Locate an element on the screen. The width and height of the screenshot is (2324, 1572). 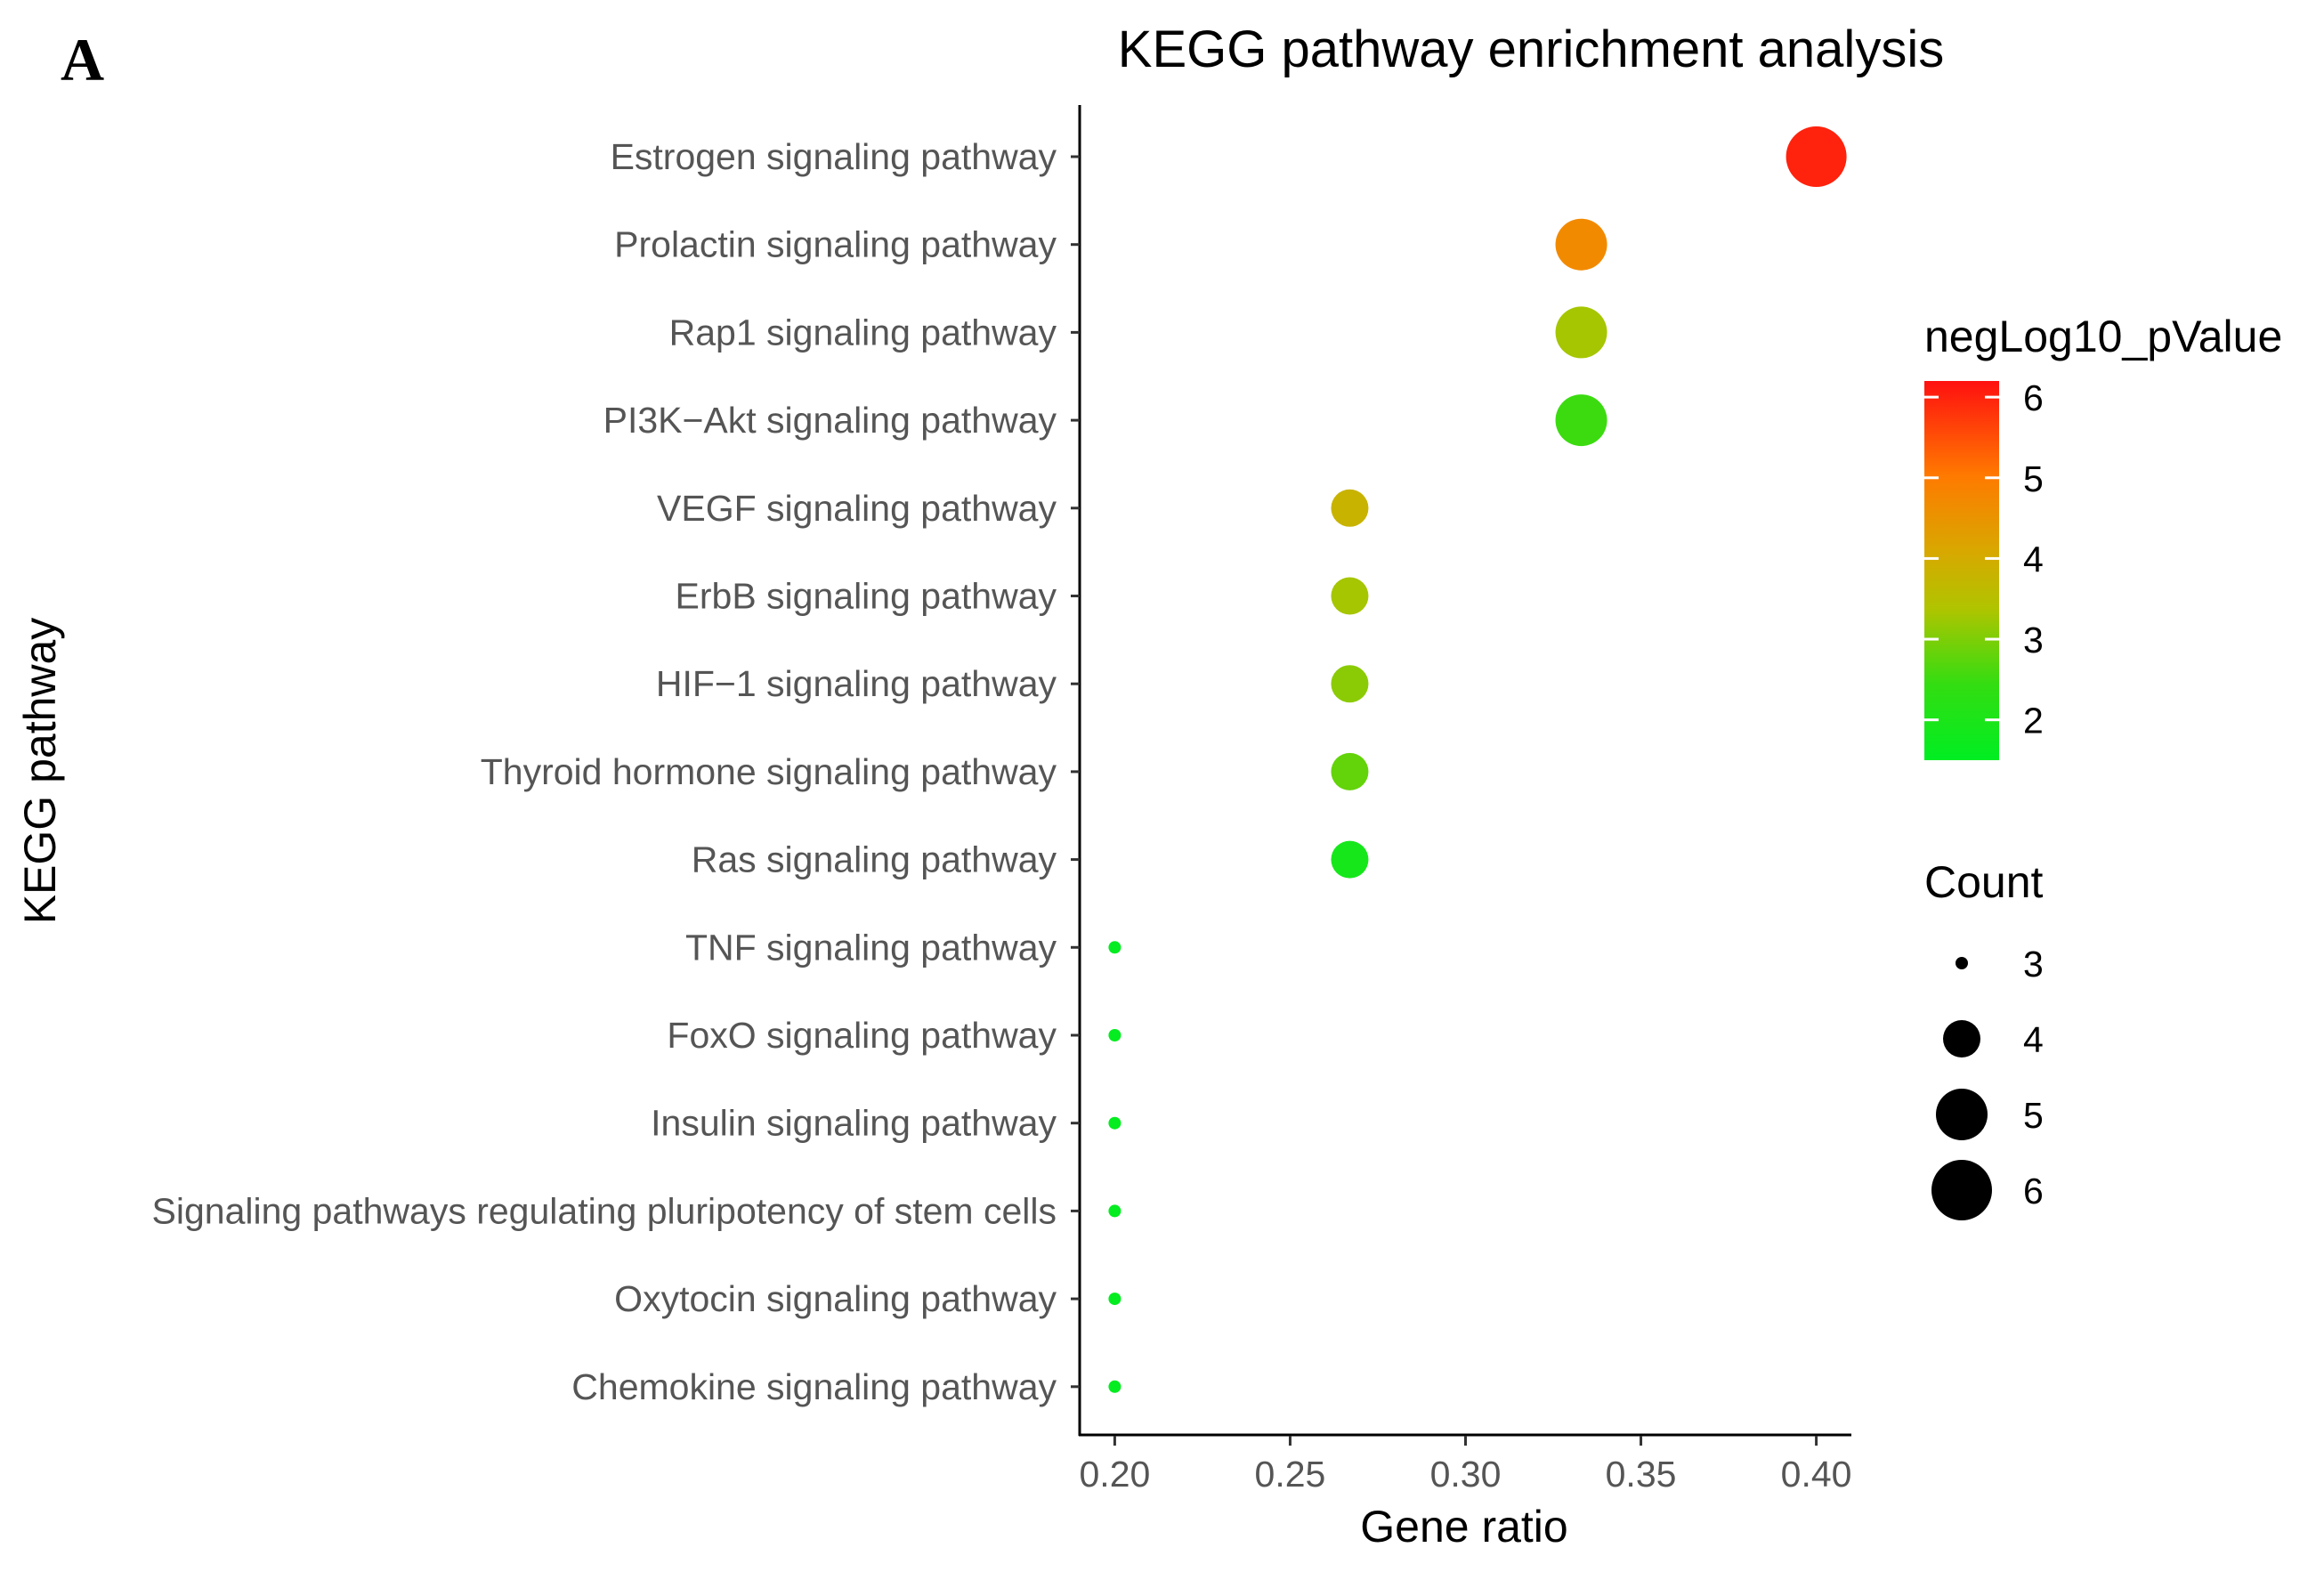
y-tick-label: HIF−1 signaling pathway is located at coordinates (856, 683).